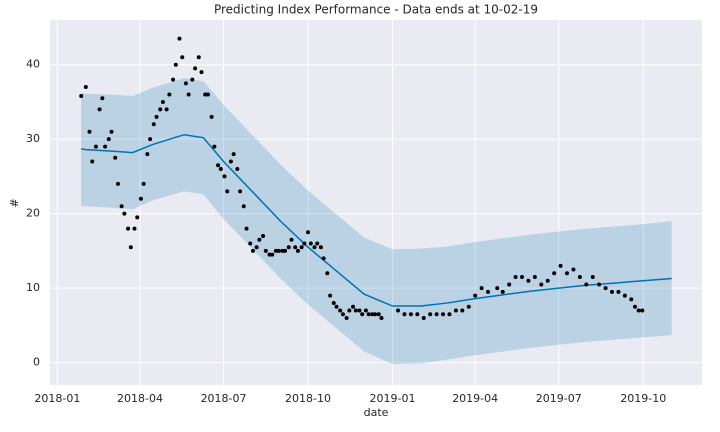 This screenshot has height=432, width=720. What do you see at coordinates (224, 398) in the screenshot?
I see `x-tick-label: 2018-07` at bounding box center [224, 398].